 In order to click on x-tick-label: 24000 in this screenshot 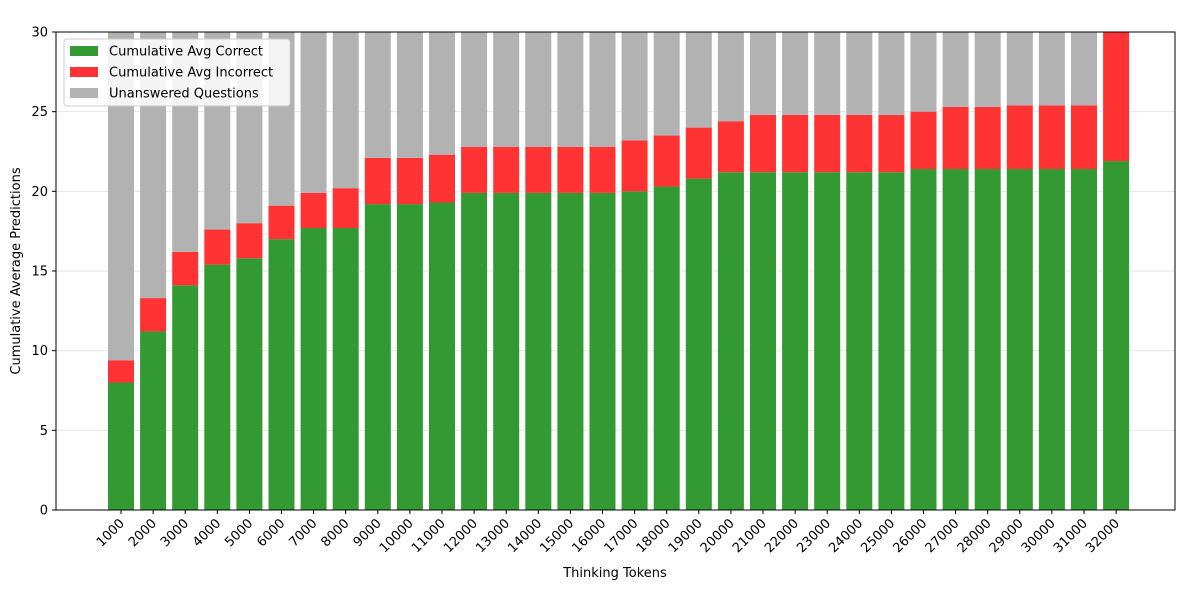, I will do `click(846, 536)`.